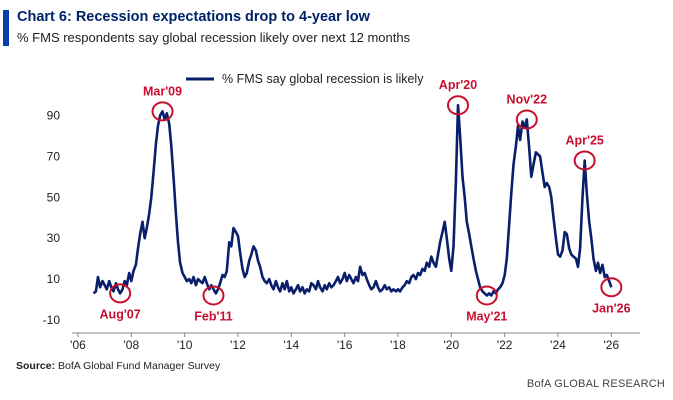 Image resolution: width=673 pixels, height=400 pixels. I want to click on annotation-label: Mar'09, so click(162, 91).